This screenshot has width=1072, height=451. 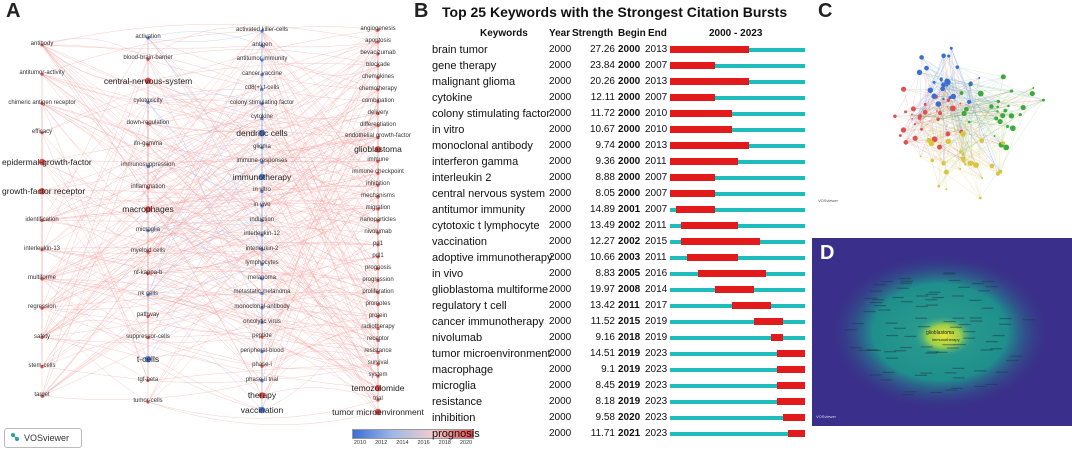 I want to click on panel-c-vosviewer-badge: VOSviewer, so click(x=828, y=200).